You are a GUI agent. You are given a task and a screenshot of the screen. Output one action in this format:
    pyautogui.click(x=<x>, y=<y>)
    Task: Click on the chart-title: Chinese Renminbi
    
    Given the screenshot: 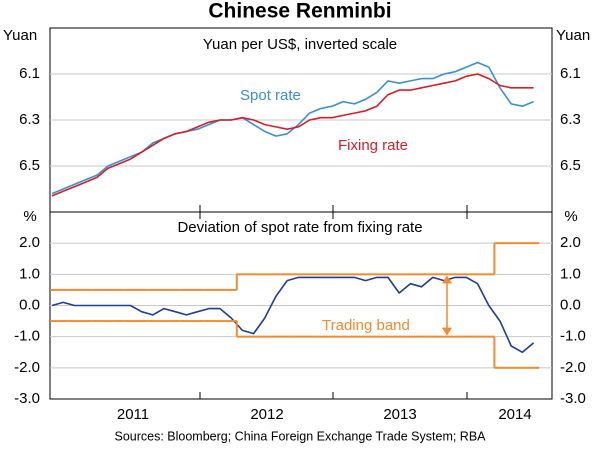 What is the action you would take?
    pyautogui.click(x=299, y=11)
    